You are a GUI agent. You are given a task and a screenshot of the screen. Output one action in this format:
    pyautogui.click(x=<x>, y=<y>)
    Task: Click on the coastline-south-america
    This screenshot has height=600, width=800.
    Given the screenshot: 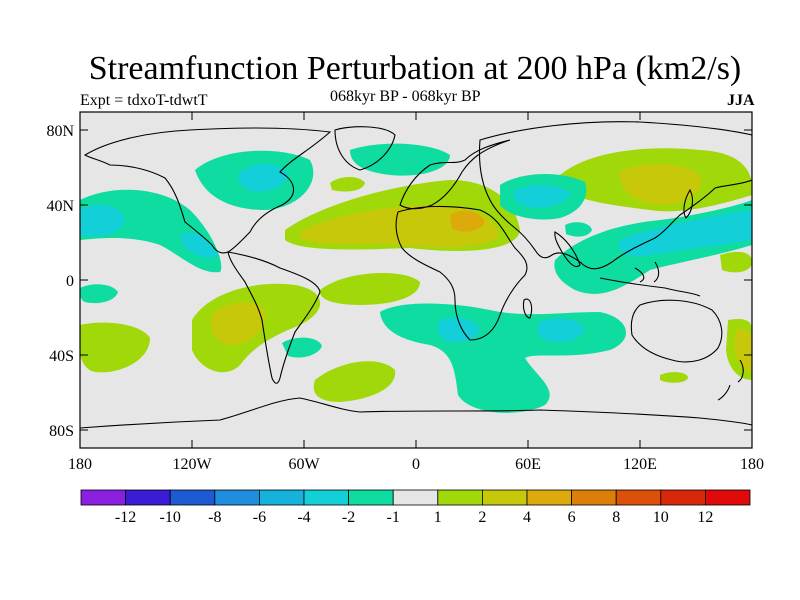 What is the action you would take?
    pyautogui.click(x=274, y=317)
    